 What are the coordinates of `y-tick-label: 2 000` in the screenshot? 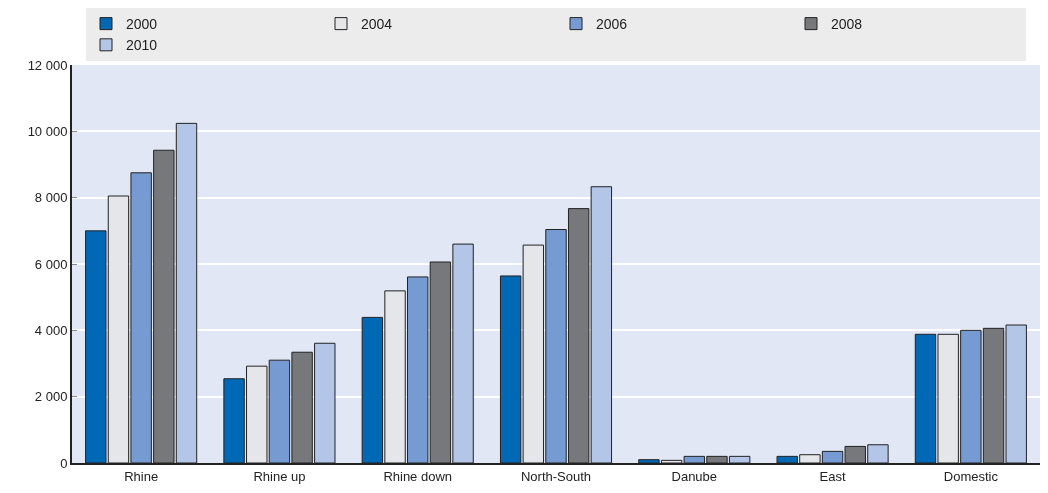 It's located at (51, 397).